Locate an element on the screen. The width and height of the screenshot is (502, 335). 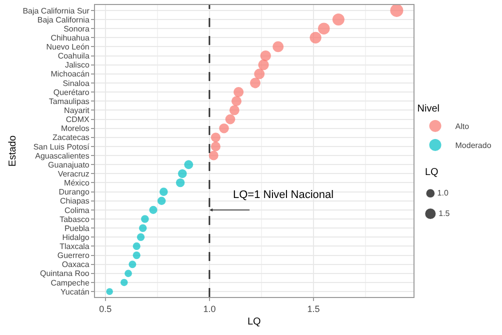
y-tick-label: CDMX is located at coordinates (78, 119).